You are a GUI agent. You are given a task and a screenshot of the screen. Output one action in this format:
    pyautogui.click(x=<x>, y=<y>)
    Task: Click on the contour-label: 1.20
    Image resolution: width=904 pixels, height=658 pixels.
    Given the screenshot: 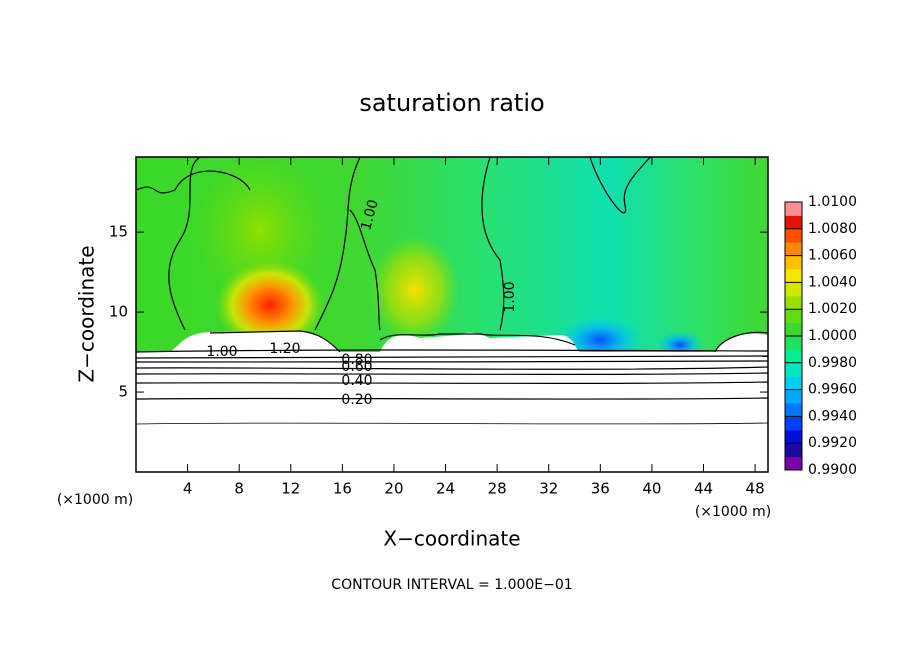 What is the action you would take?
    pyautogui.click(x=284, y=349)
    